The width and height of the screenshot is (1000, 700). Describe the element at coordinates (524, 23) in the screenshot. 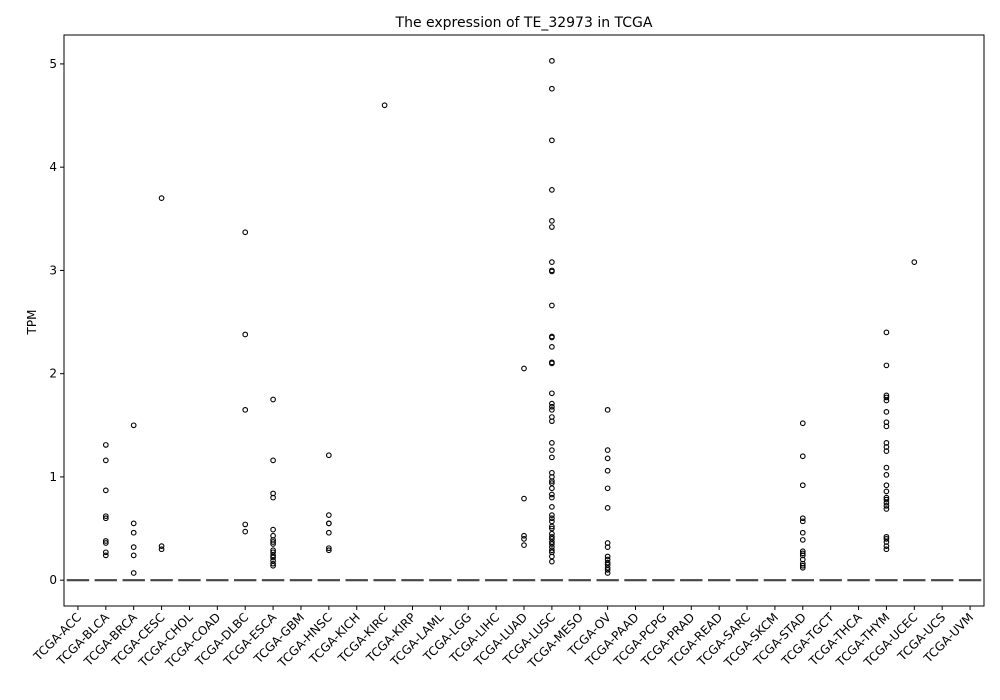

I see `chart-title: The expression of TE_32973 in TCGA` at that location.